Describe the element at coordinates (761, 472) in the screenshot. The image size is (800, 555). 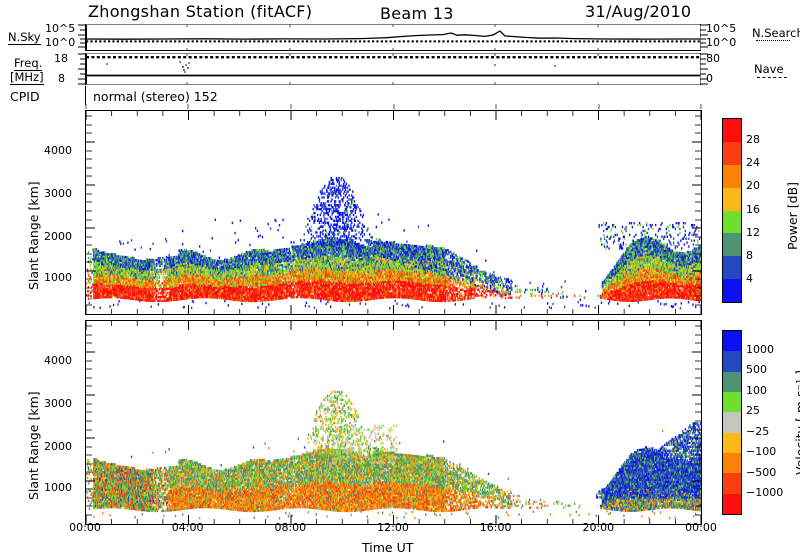
I see `colorbar-tick: −500` at that location.